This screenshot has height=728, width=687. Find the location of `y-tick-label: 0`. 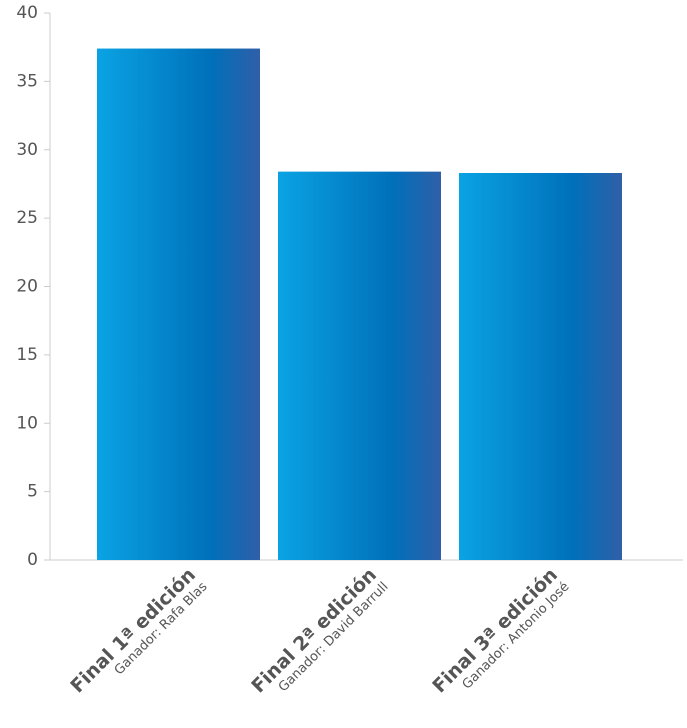

y-tick-label: 0 is located at coordinates (32, 560).